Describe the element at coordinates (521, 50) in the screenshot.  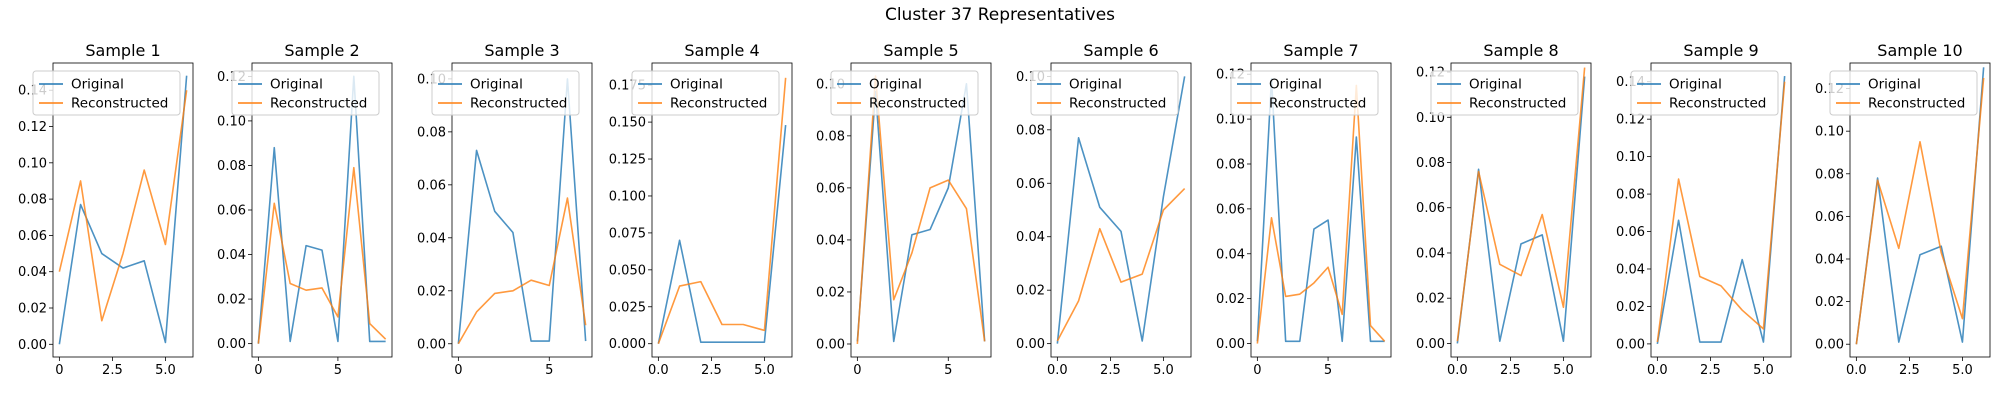
I see `subplot-title: Sample 3` at that location.